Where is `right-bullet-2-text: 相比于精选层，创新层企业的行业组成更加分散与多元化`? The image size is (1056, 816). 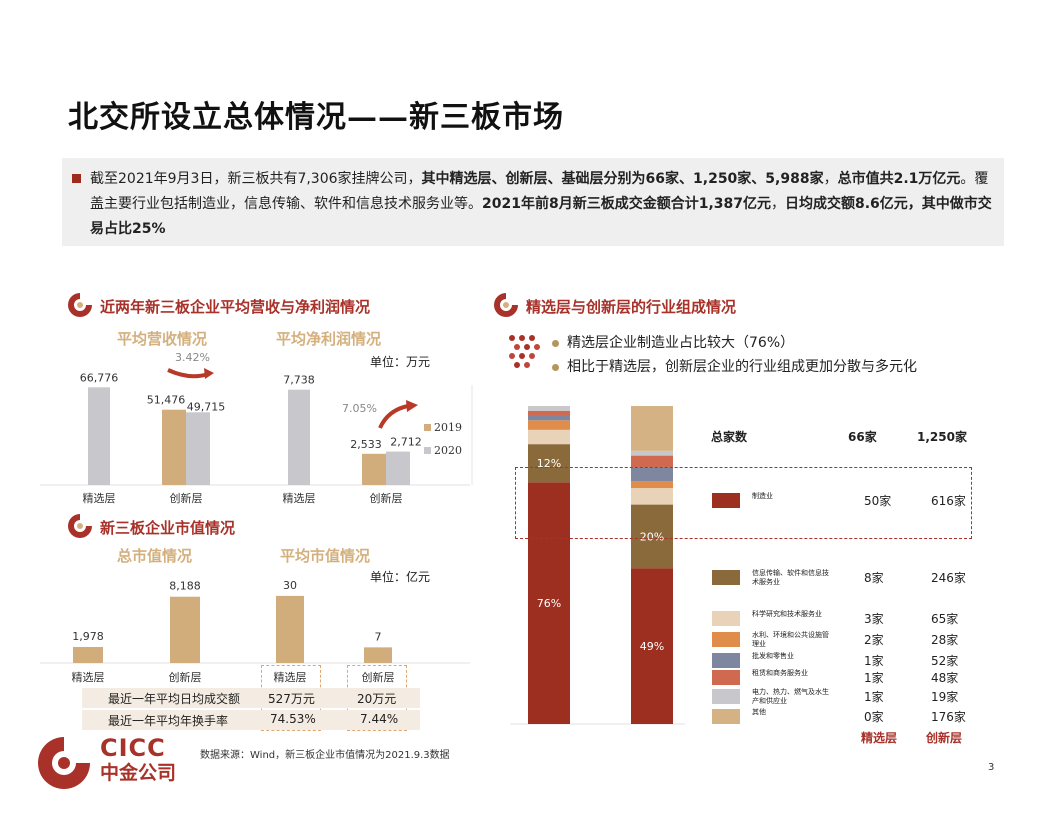
right-bullet-2-text: 相比于精选层，创新层企业的行业组成更加分散与多元化 is located at coordinates (742, 367).